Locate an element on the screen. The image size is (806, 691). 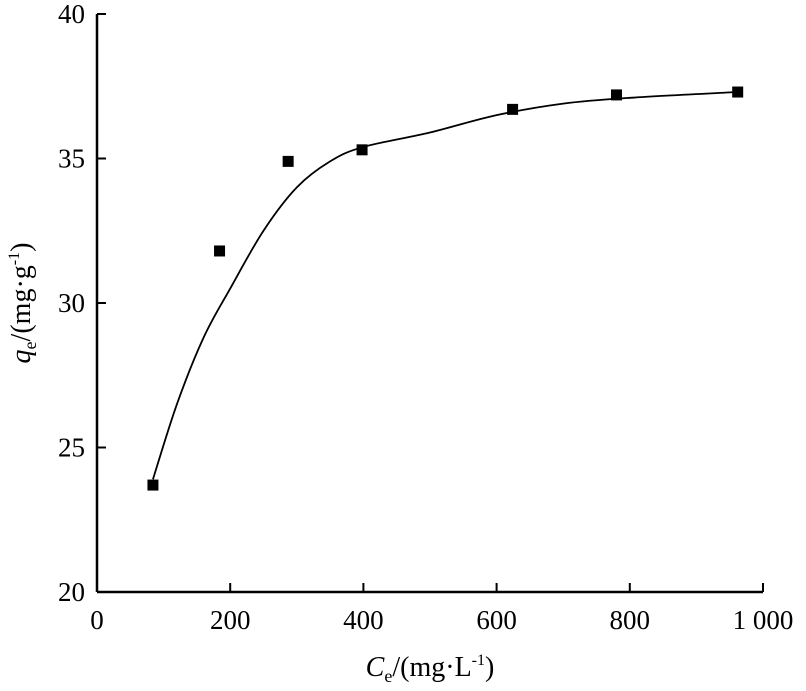
y-tick-label: 40 is located at coordinates (71, 14).